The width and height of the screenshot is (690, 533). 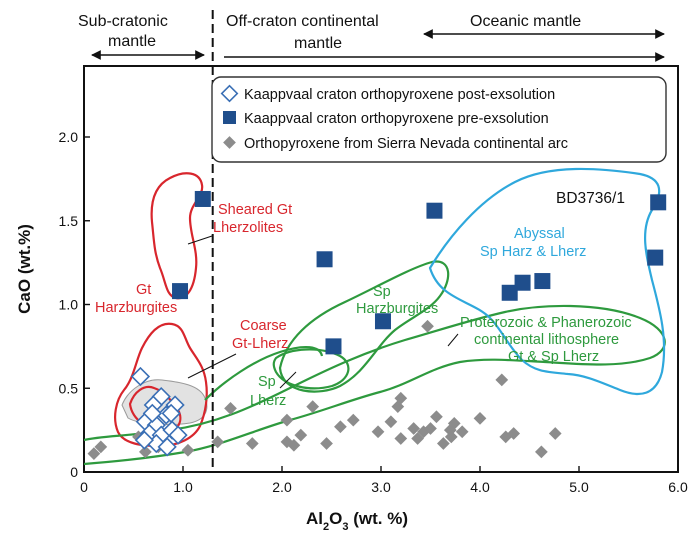 What do you see at coordinates (255, 210) in the screenshot?
I see `label-sheared-1: Sheared Gt` at bounding box center [255, 210].